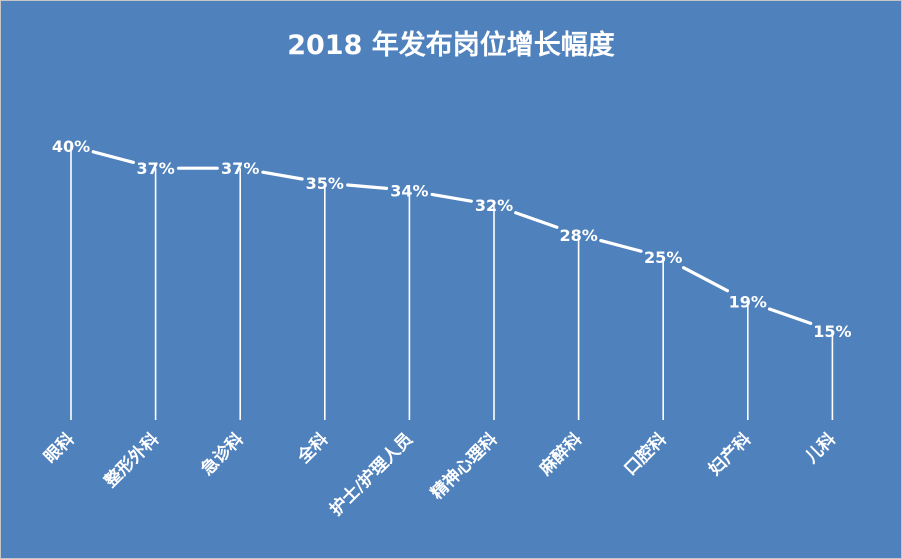 The height and width of the screenshot is (559, 902). Describe the element at coordinates (494, 205) in the screenshot. I see `data-label-6: 32%` at that location.